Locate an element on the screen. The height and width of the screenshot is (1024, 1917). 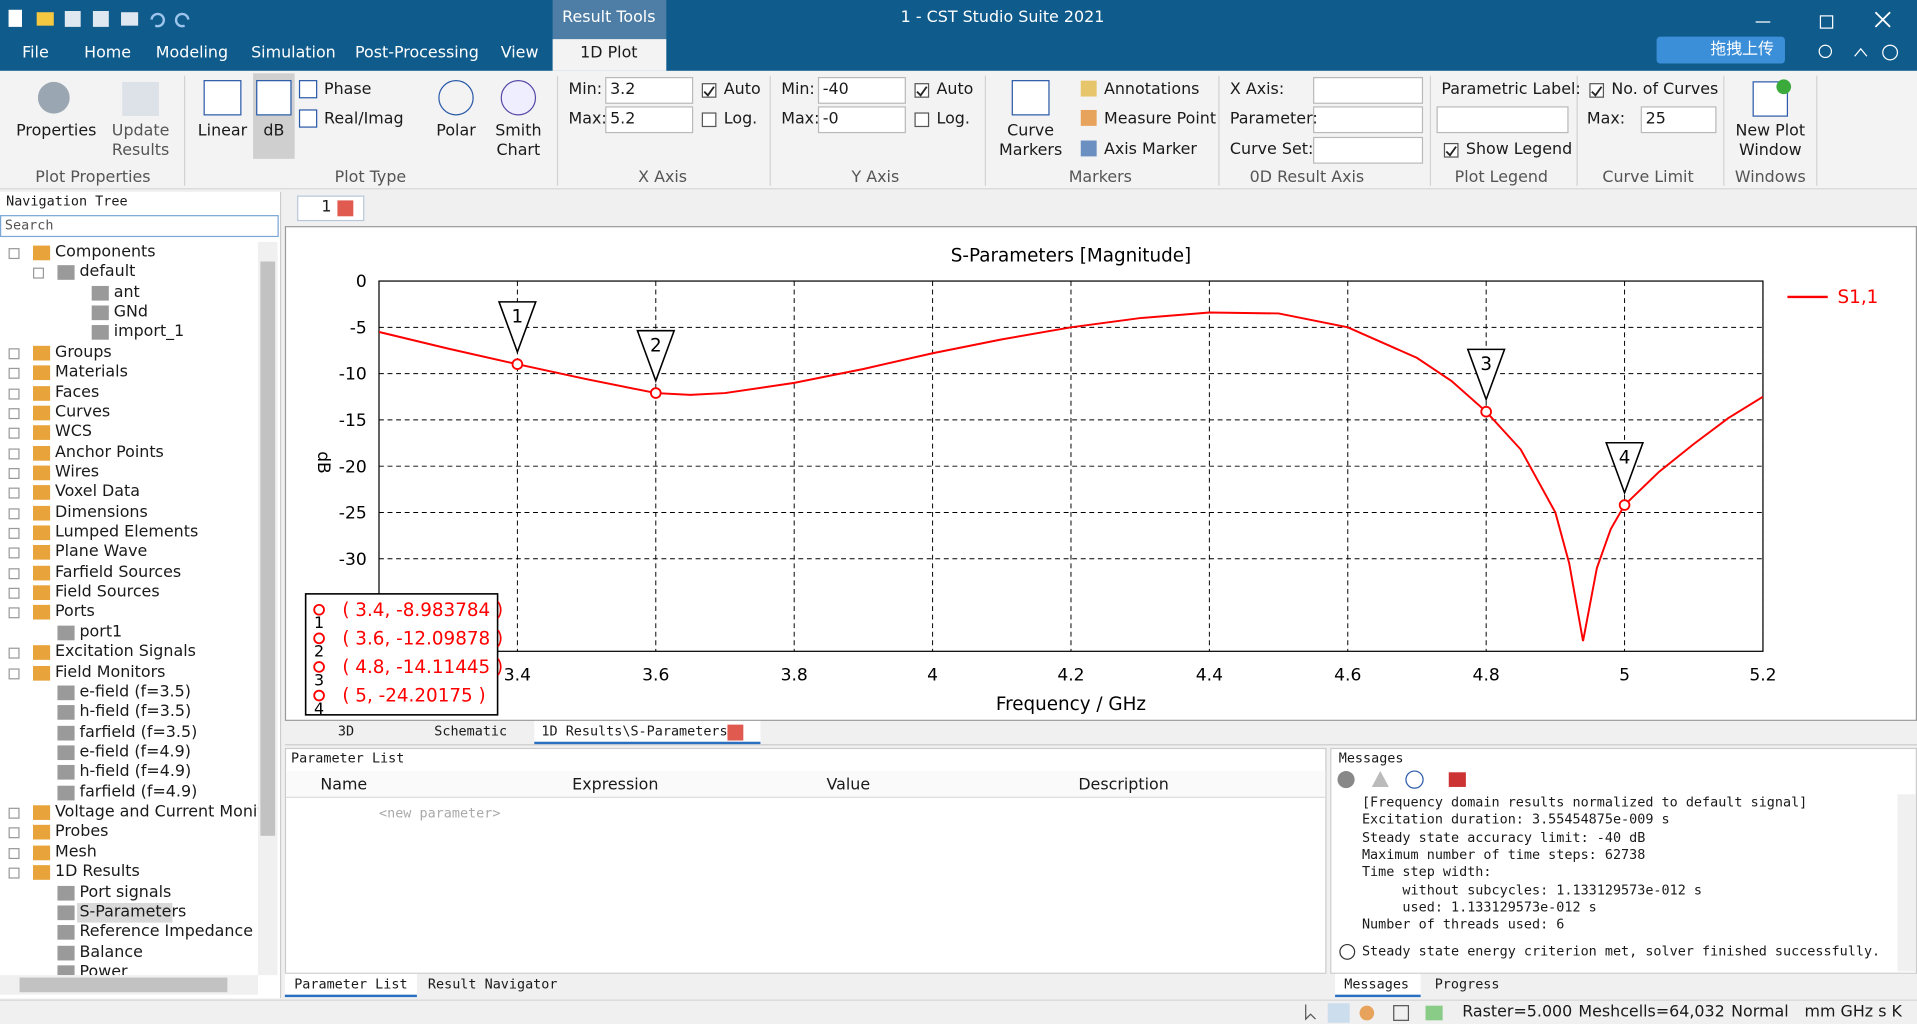
pan-tool is located at coordinates (1367, 1013).